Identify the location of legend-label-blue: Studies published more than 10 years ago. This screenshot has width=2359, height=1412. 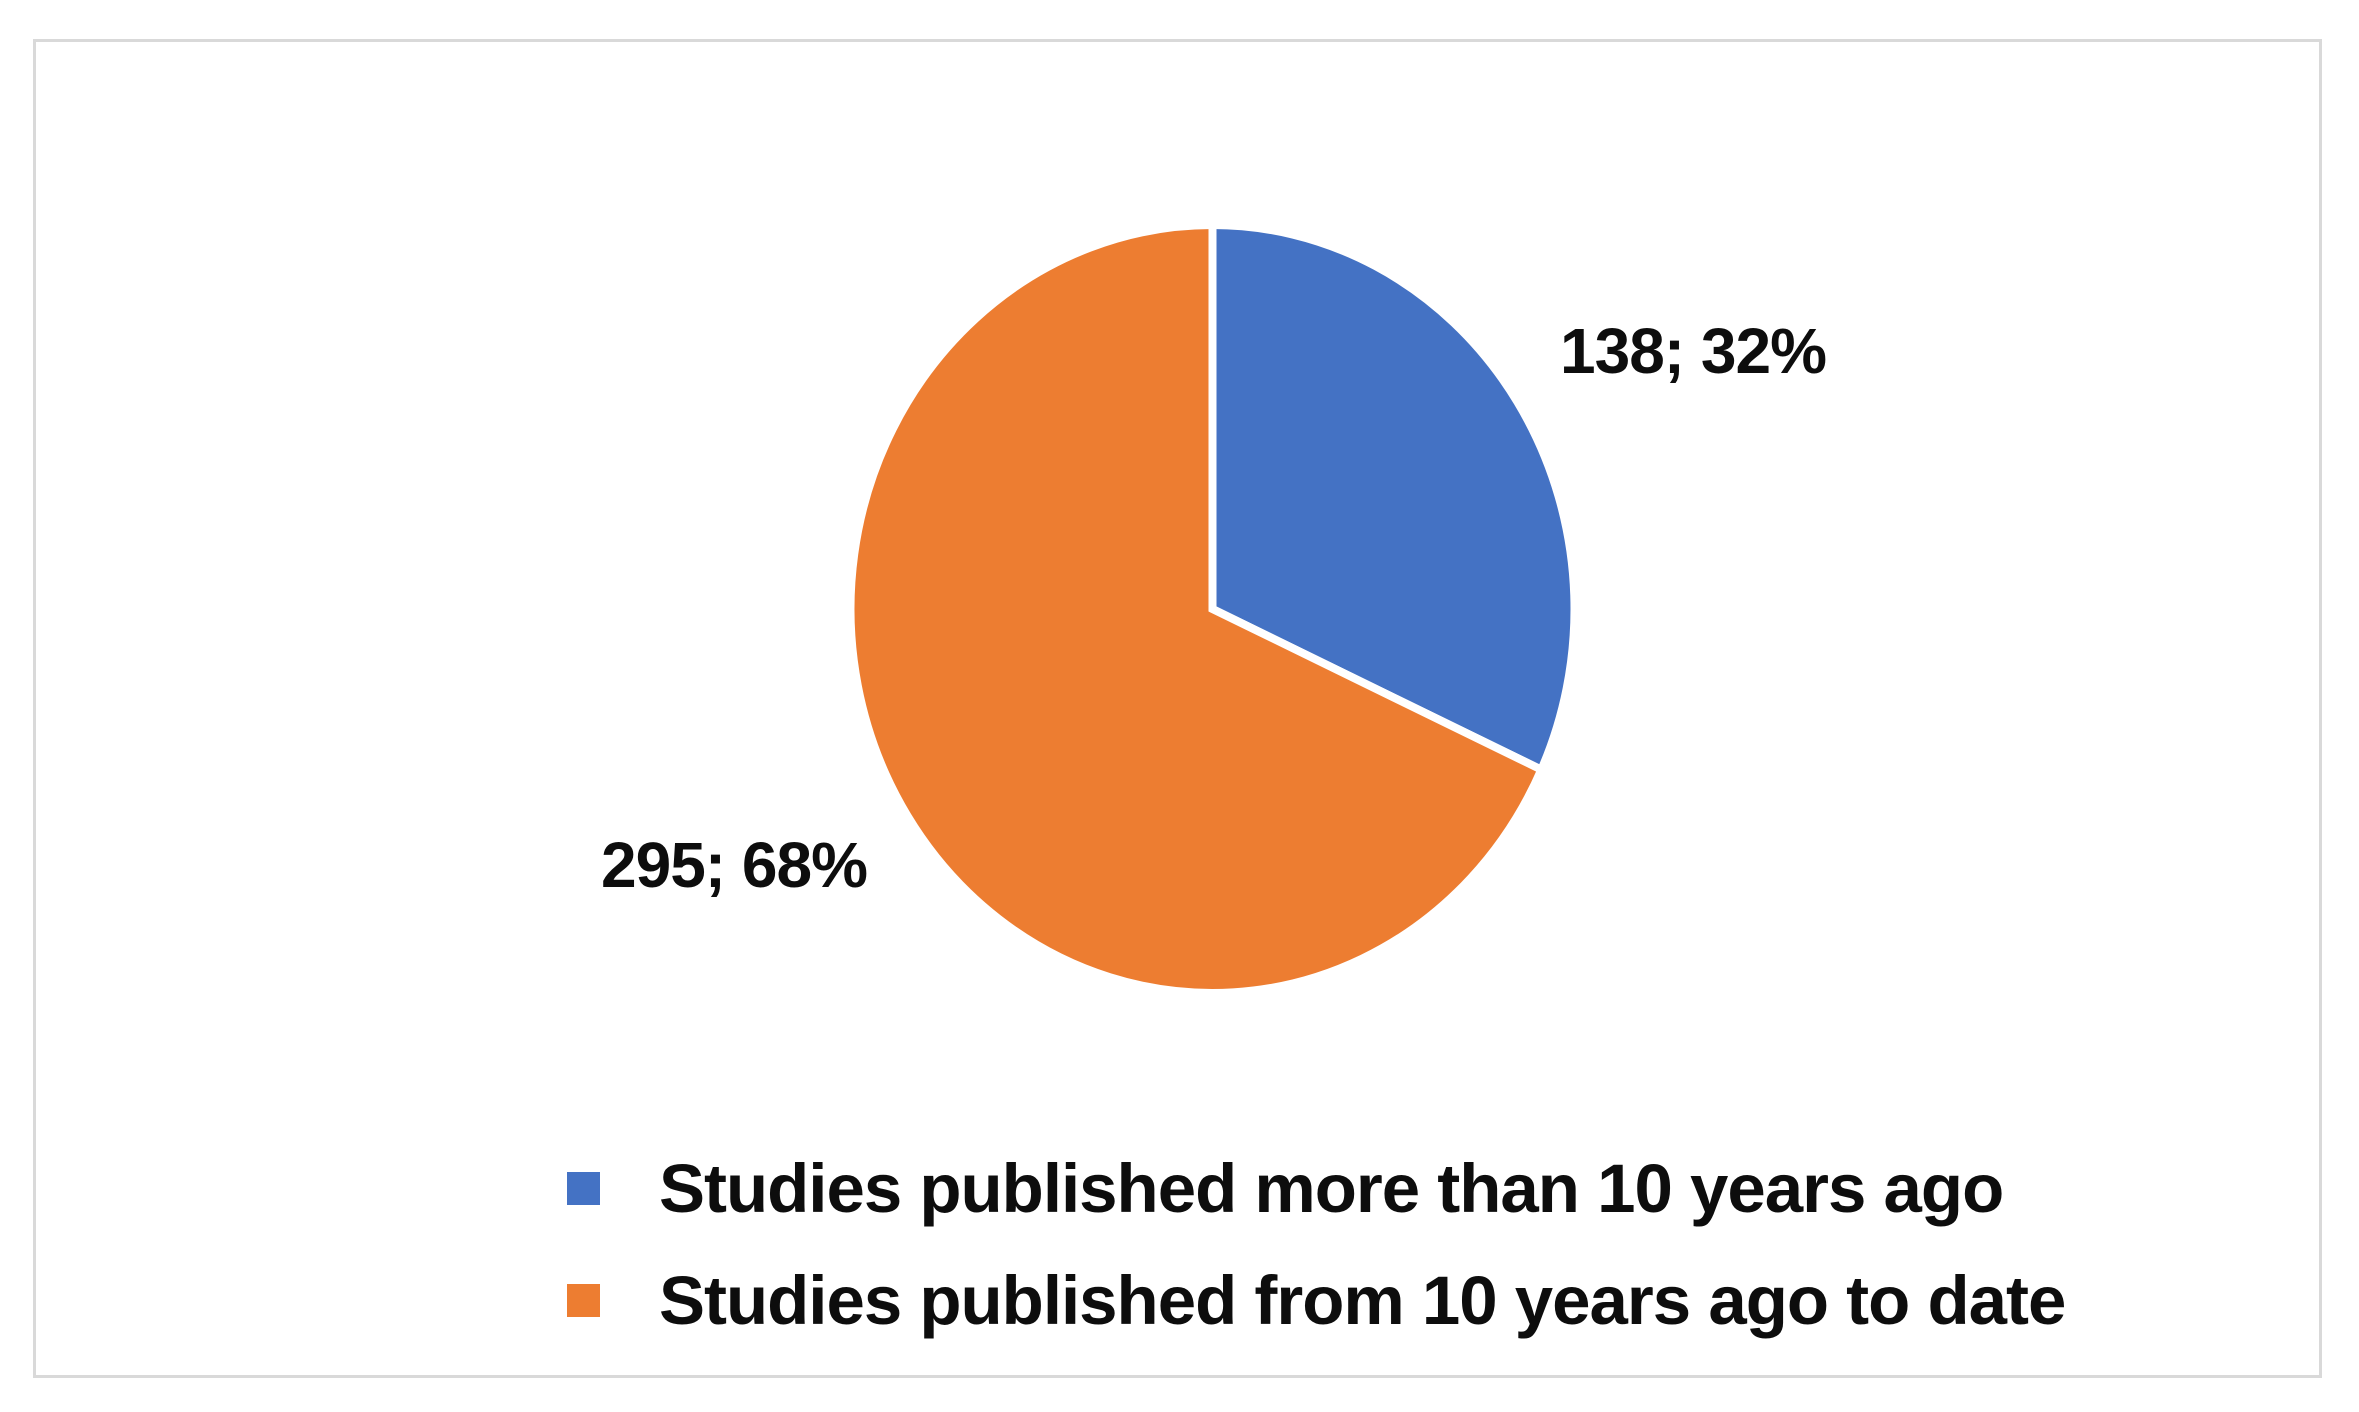
(1331, 1188).